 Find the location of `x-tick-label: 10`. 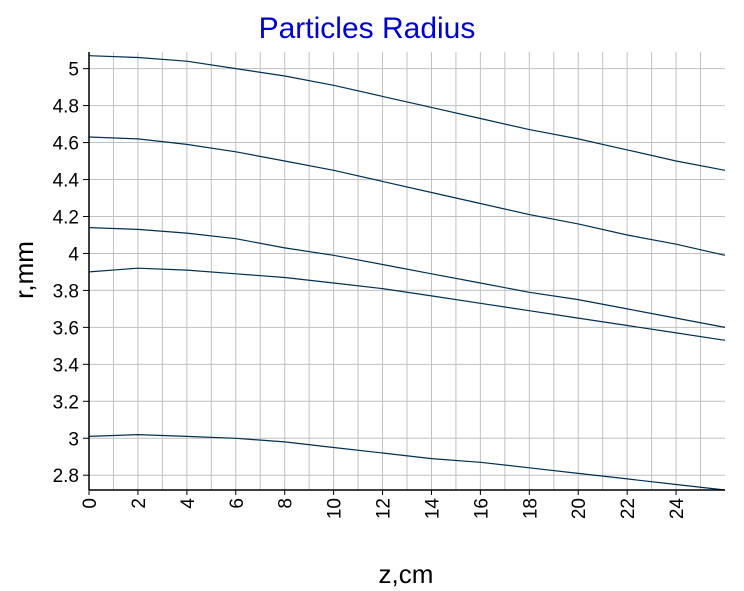

x-tick-label: 10 is located at coordinates (335, 508).